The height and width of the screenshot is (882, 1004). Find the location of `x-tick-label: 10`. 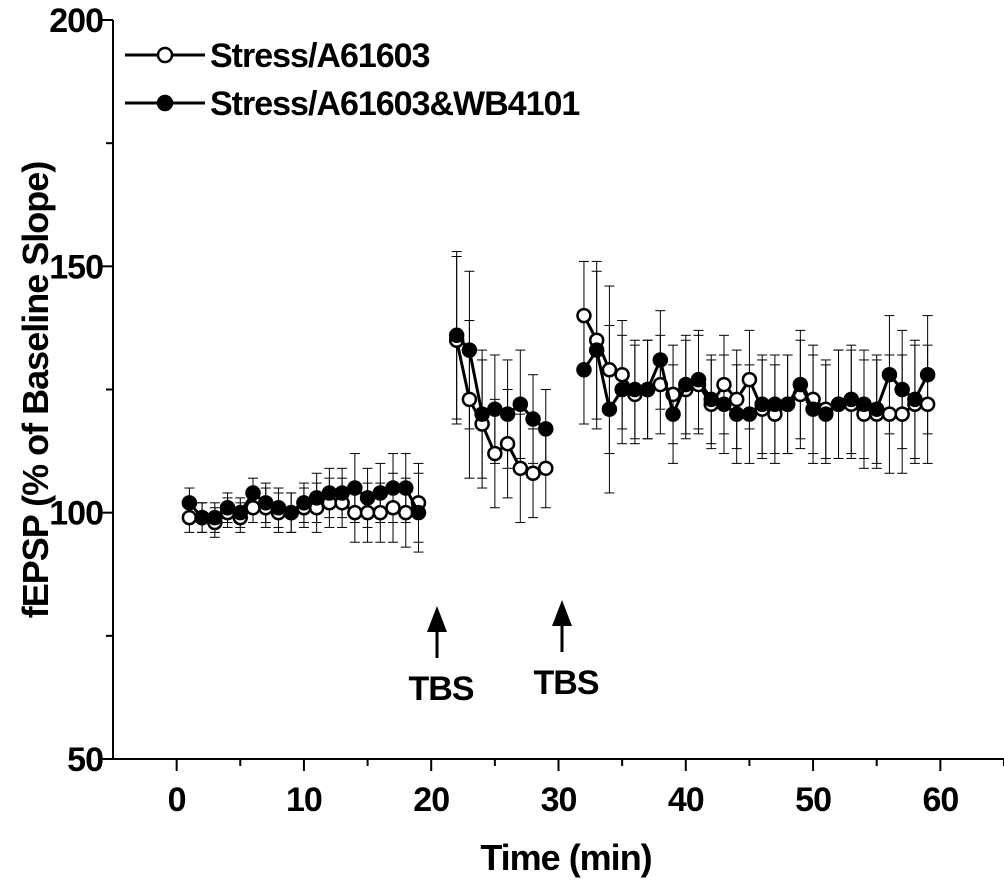

x-tick-label: 10 is located at coordinates (304, 800).